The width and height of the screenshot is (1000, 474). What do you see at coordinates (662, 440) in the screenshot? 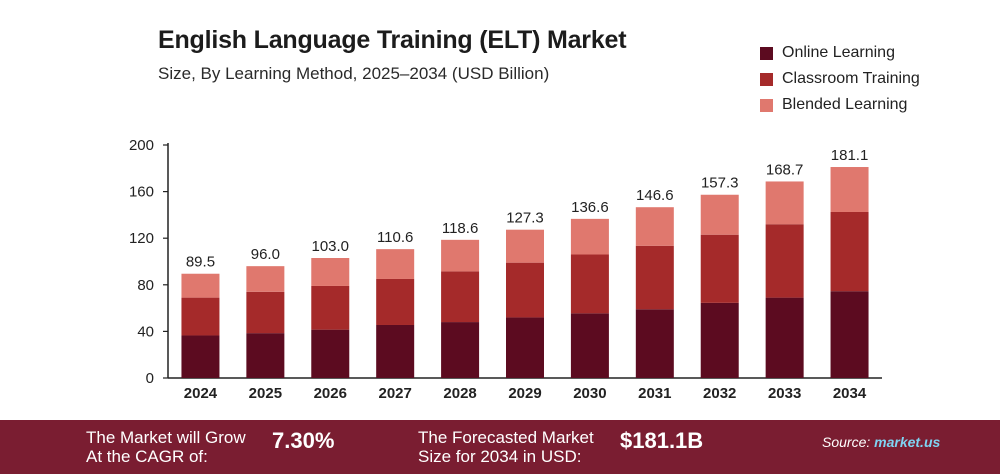
I see `forecast-value: $181.1B` at bounding box center [662, 440].